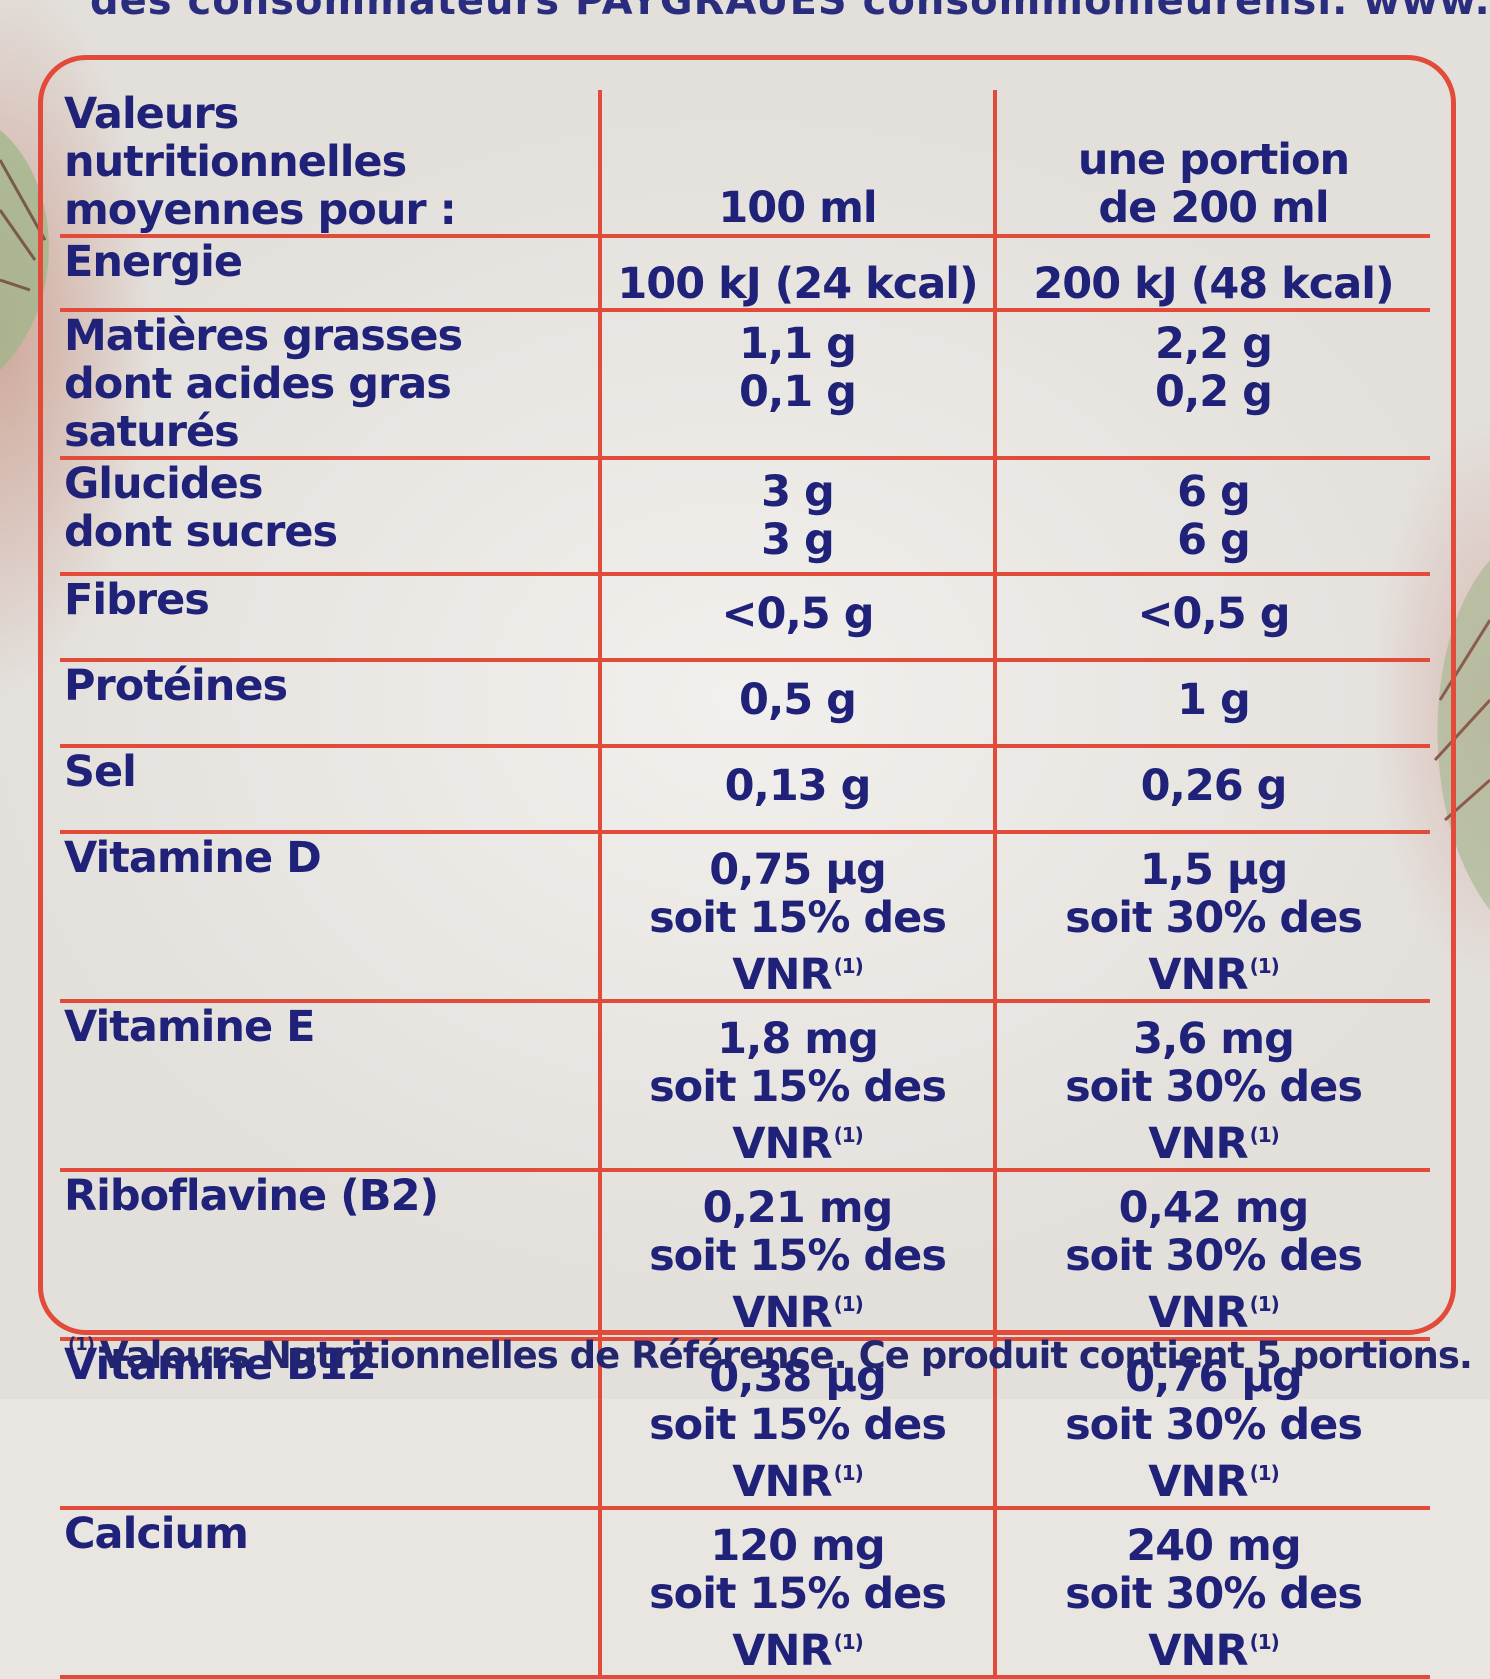  Describe the element at coordinates (798, 344) in the screenshot. I see `value-per-100ml-line: 1,1 g` at that location.